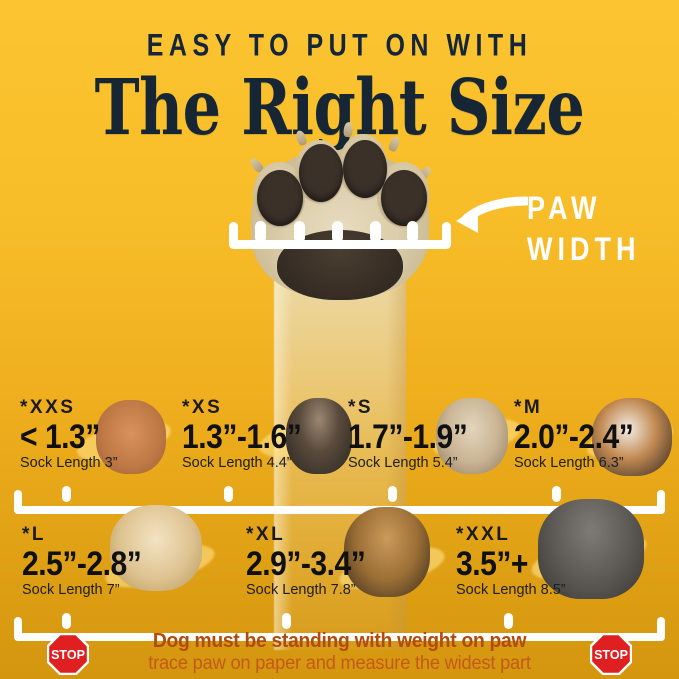  Describe the element at coordinates (156, 548) in the screenshot. I see `dog-photo-golden-retriever` at that location.